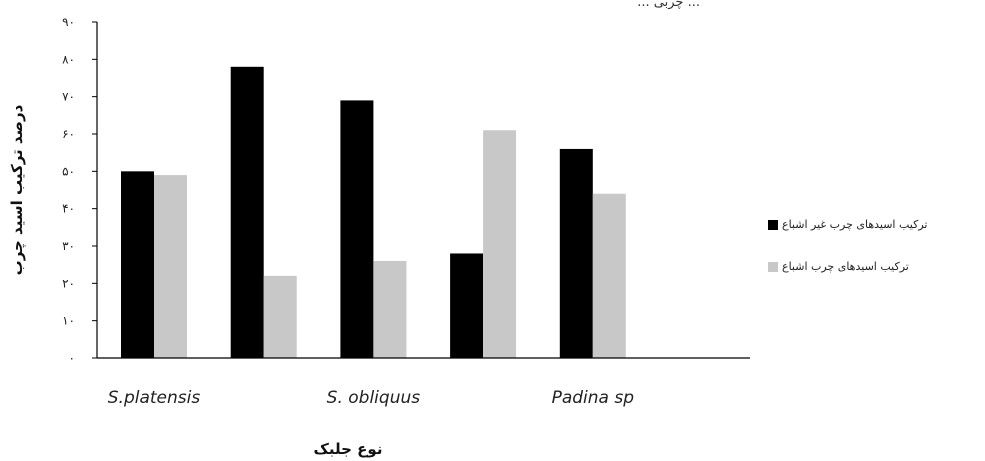 The image size is (985, 461). What do you see at coordinates (17, 189) in the screenshot?
I see `y-axis-title: درصد ترکیب اسید چرب` at bounding box center [17, 189].